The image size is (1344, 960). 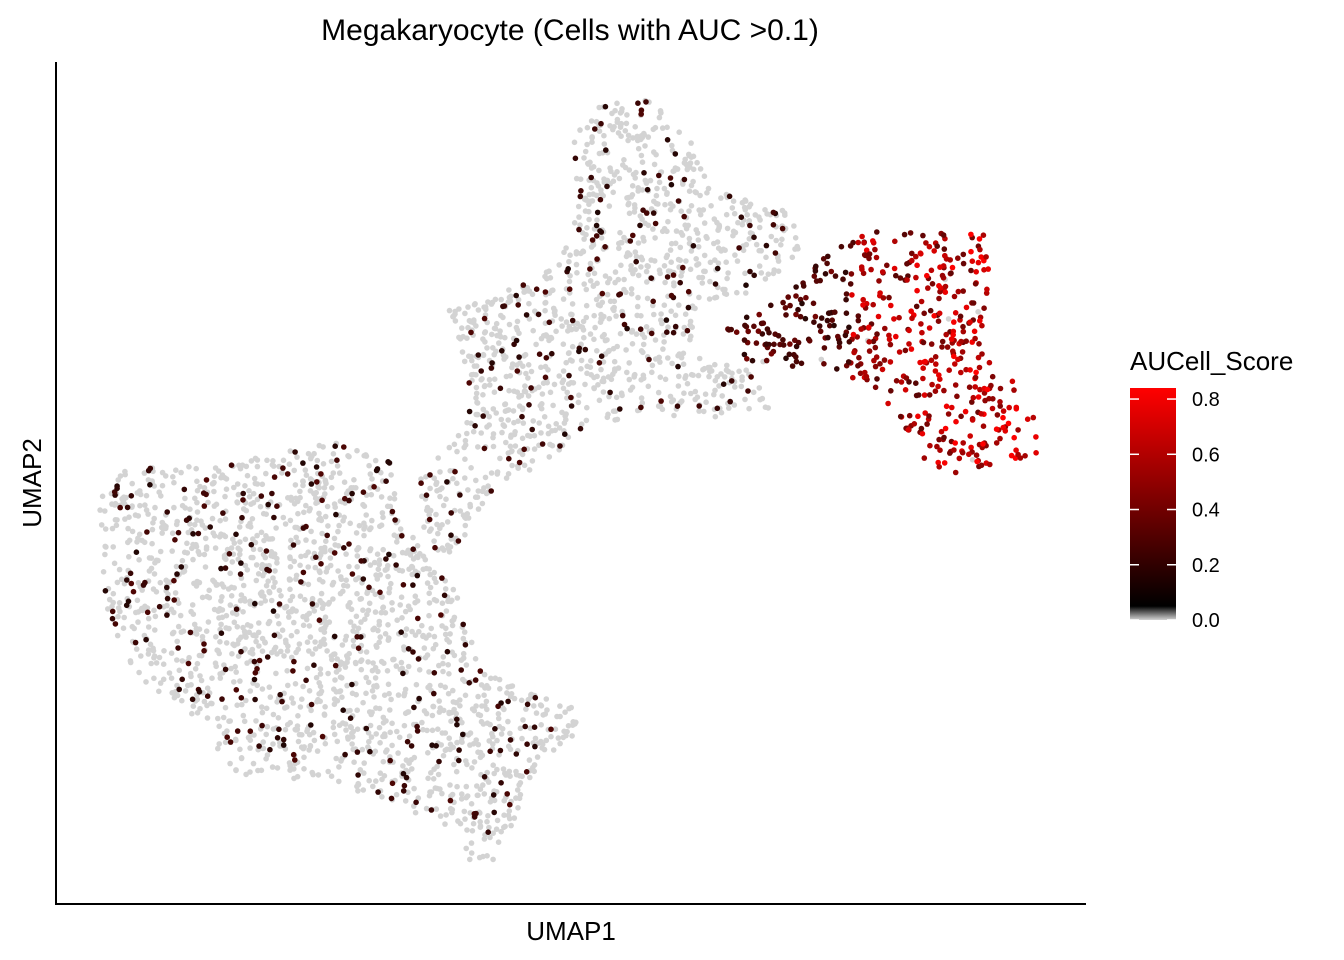 What do you see at coordinates (1206, 511) in the screenshot?
I see `legend-tick-label: 0.4` at bounding box center [1206, 511].